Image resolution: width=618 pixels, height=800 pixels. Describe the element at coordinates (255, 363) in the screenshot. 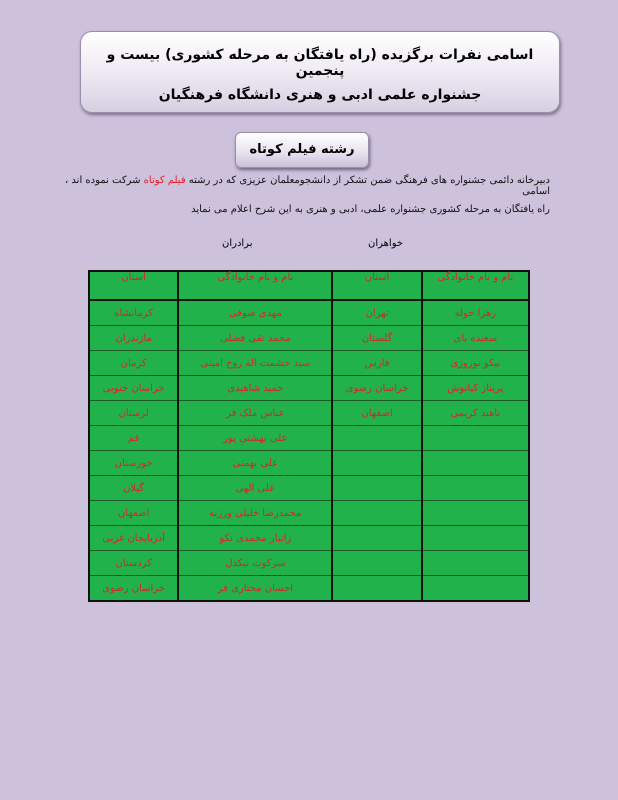

I see `brother-name: سید حشمت اله روح امینی` at that location.